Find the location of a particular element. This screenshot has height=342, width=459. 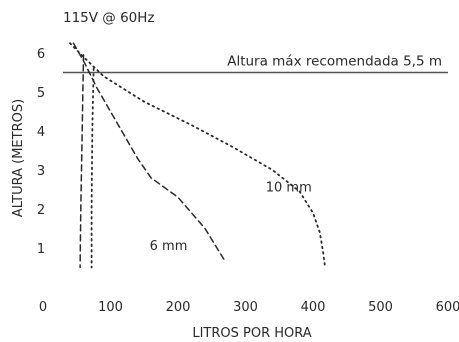

max-height-reference-label: Altura máx recomendada 5,5 m is located at coordinates (334, 62).